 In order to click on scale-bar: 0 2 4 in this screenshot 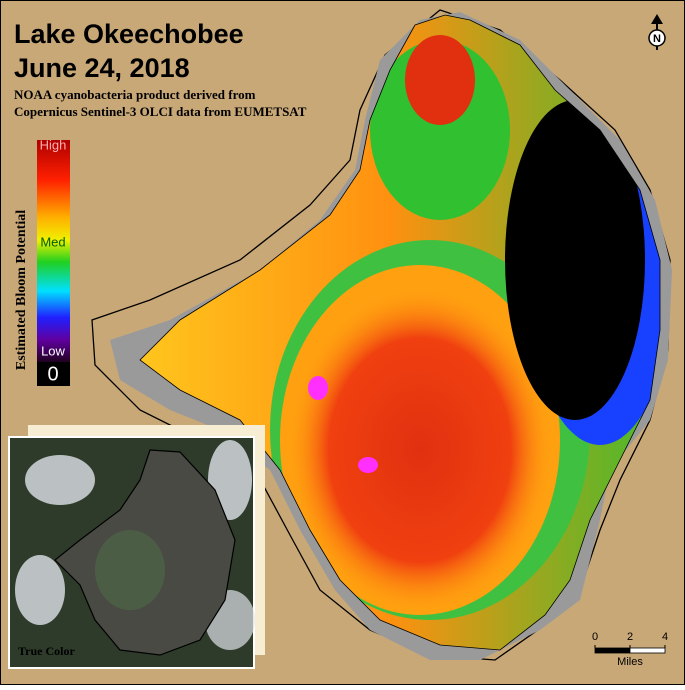, I will do `click(630, 642)`.